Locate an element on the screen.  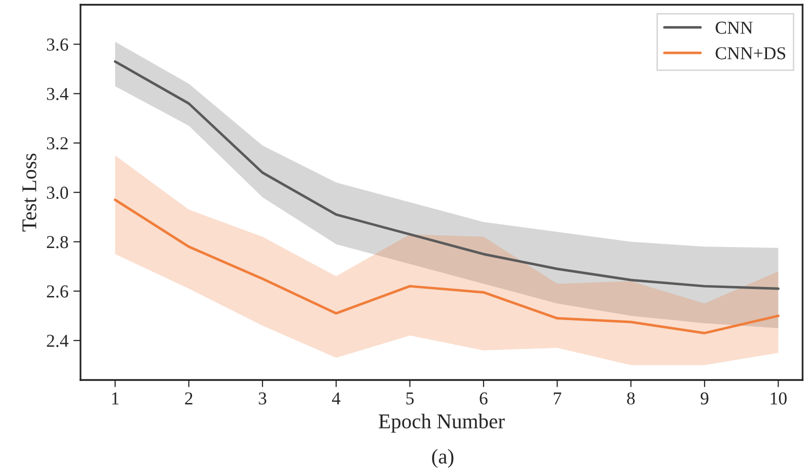
legend-label: CNN+DS is located at coordinates (751, 53).